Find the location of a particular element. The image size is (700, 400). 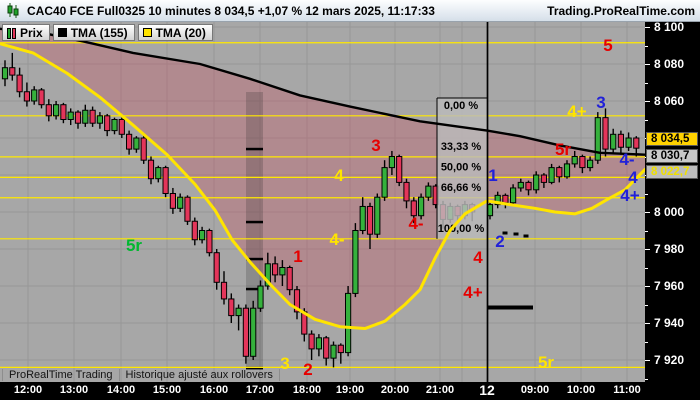

tma20-swatch-icon is located at coordinates (147, 32).